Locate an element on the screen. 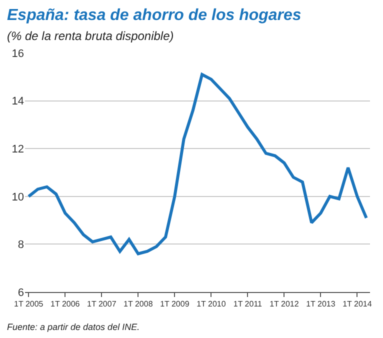  chart-subtitle: (% de la renta bruta disponible) is located at coordinates (90, 36).